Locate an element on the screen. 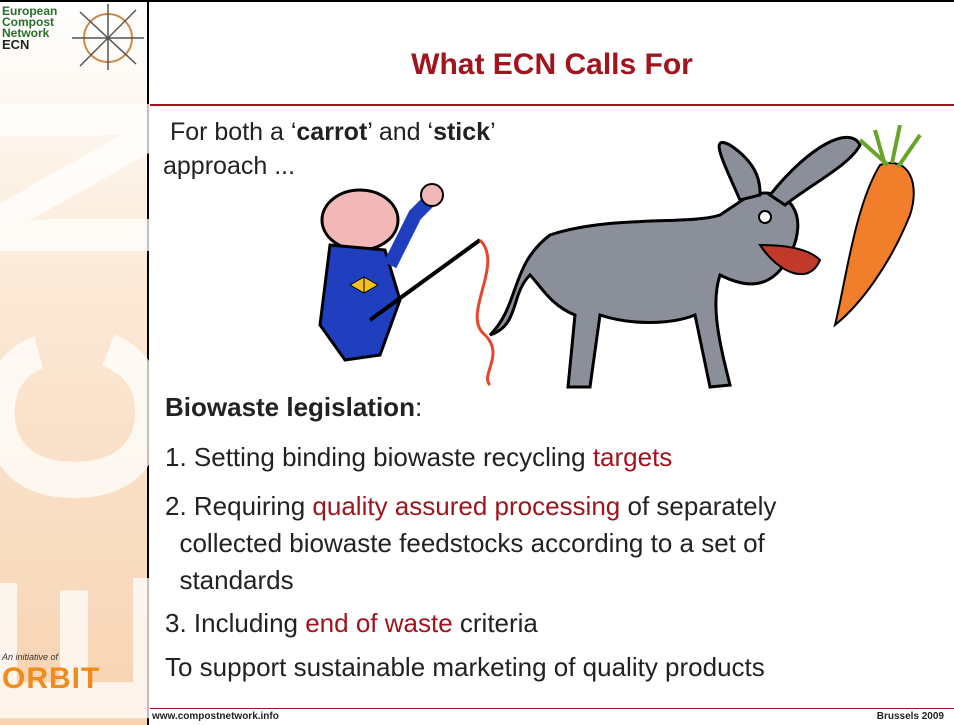 This screenshot has width=954, height=725. text-run: ’ and ‘ is located at coordinates (400, 132).